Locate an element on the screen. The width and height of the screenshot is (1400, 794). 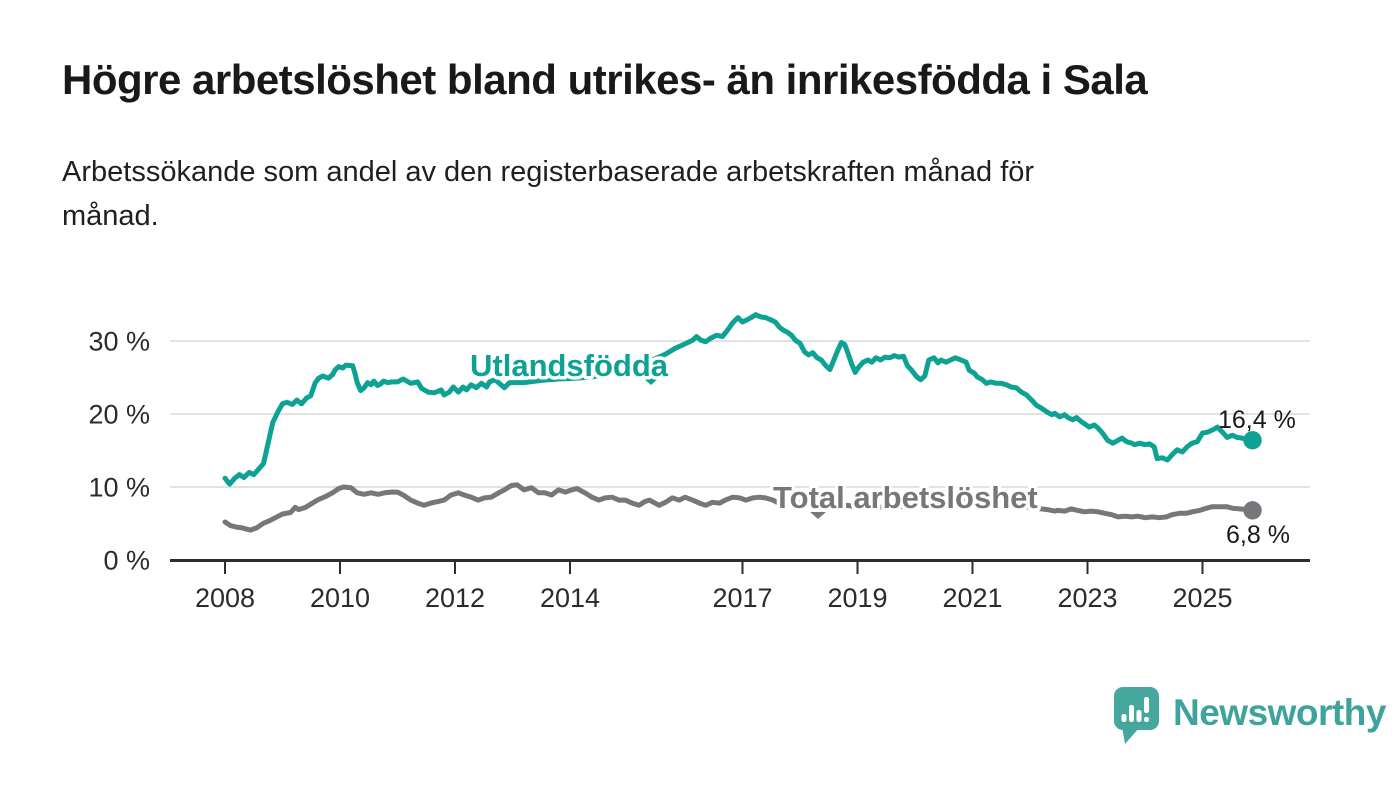
x-axis-label-2019: 2019 is located at coordinates (857, 598).